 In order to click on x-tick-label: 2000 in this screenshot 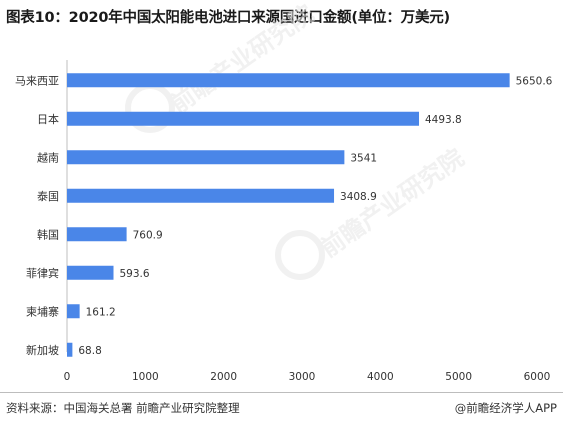, I will do `click(223, 377)`.